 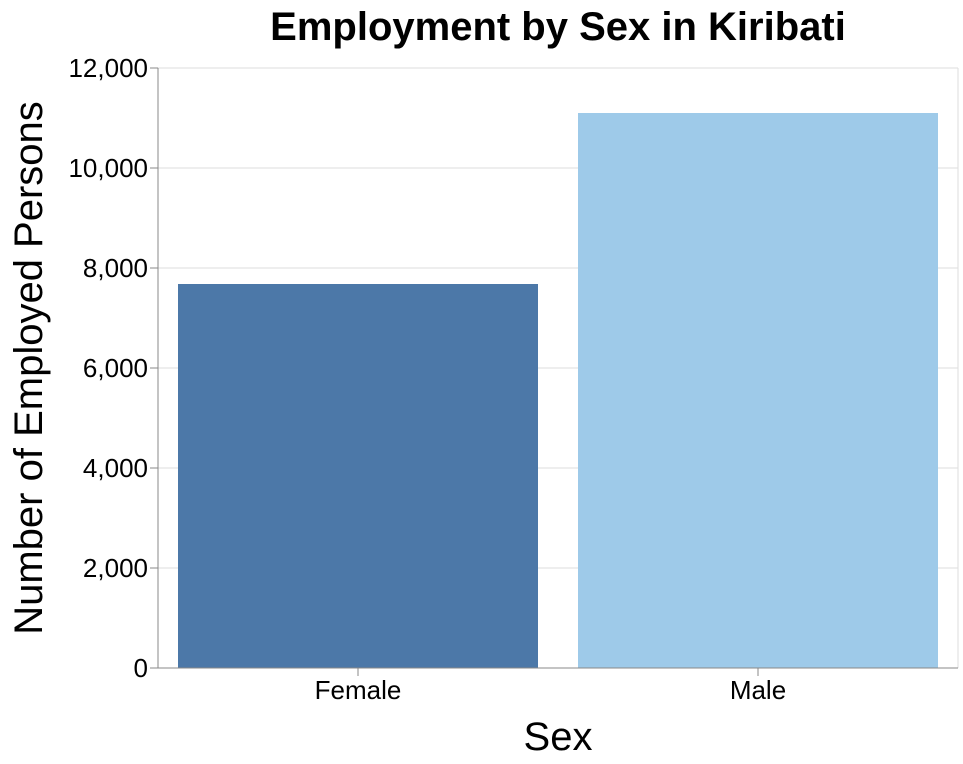 I want to click on chart-title: Employment by Sex in Kiribati, so click(x=558, y=27).